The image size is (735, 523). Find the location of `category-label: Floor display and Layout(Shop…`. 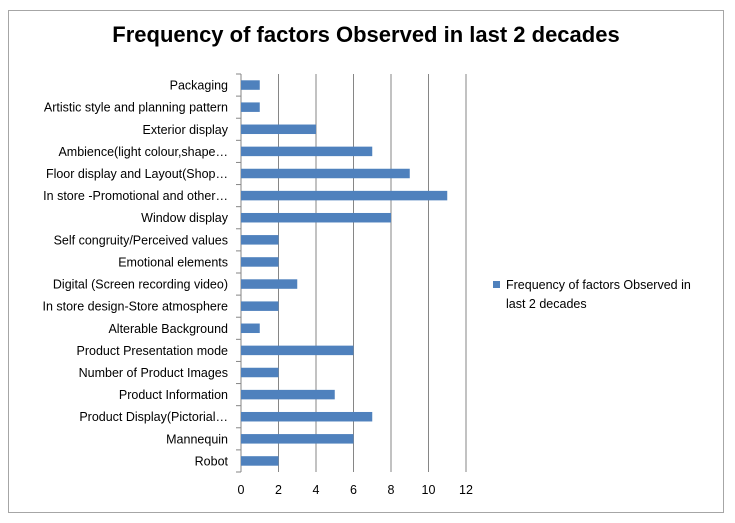

category-label: Floor display and Layout(Shop… is located at coordinates (137, 174).